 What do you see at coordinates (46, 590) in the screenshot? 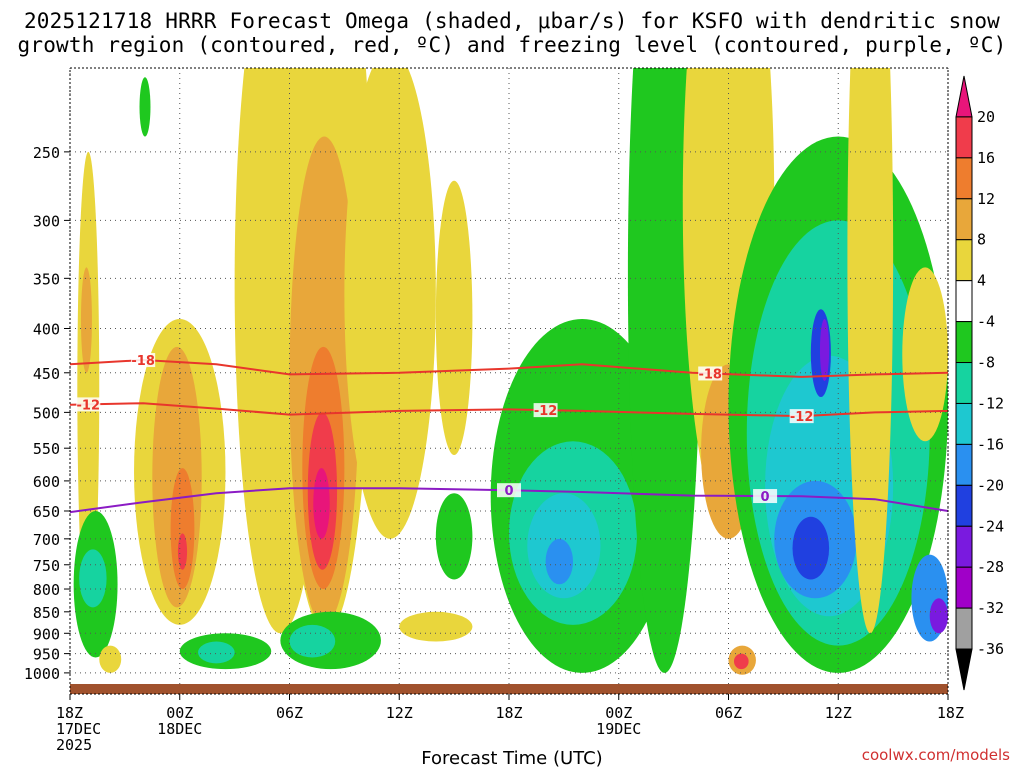
I see `y-tick-label: 800` at bounding box center [46, 590].